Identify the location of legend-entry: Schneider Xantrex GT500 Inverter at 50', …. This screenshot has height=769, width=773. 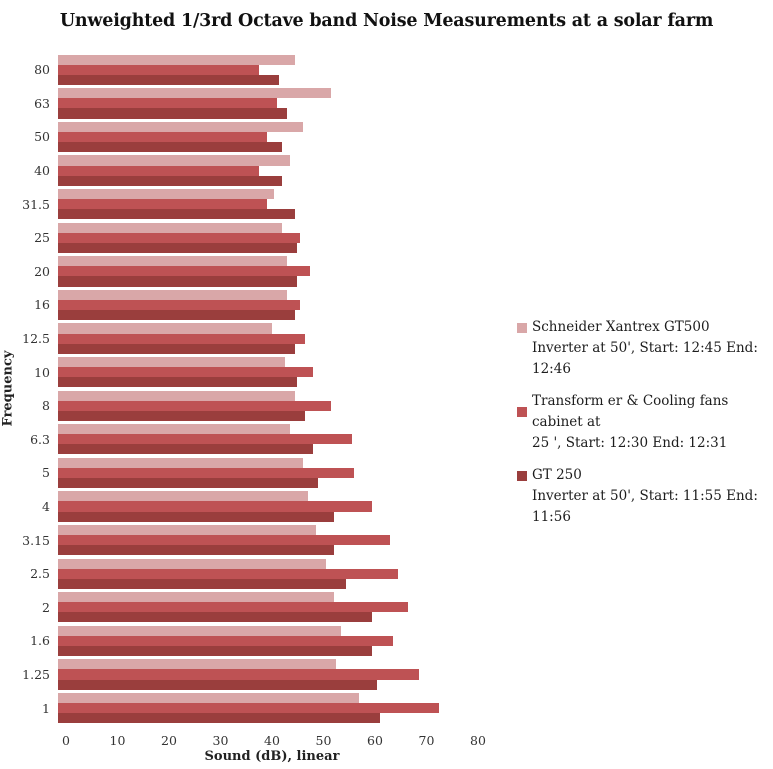
(644, 348).